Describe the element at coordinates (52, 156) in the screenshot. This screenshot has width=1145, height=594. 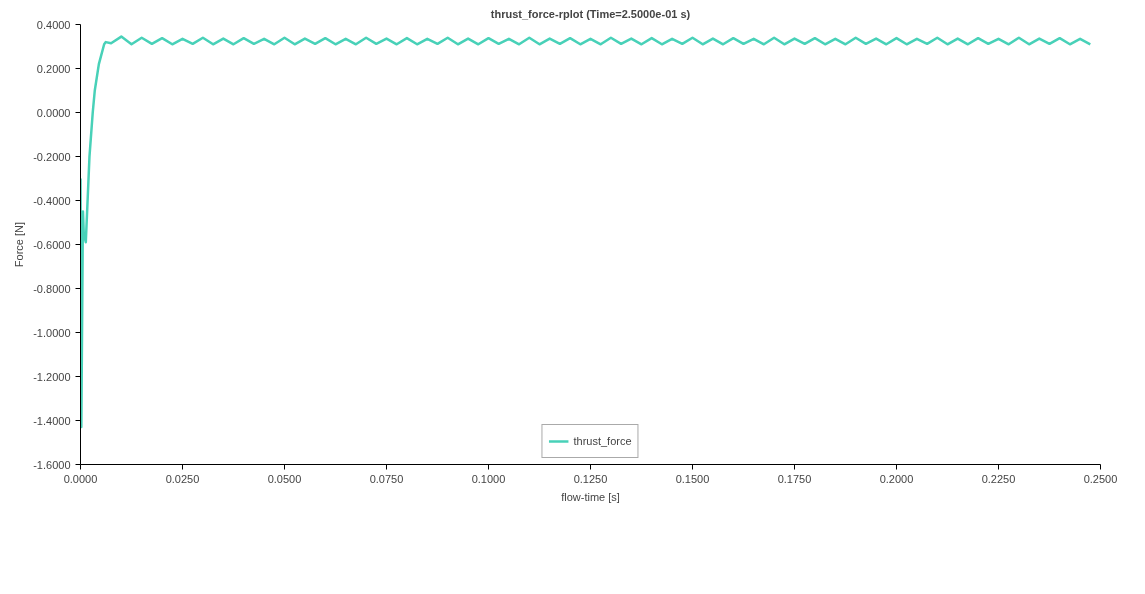
I see `y-tick-label: -0.2000` at that location.